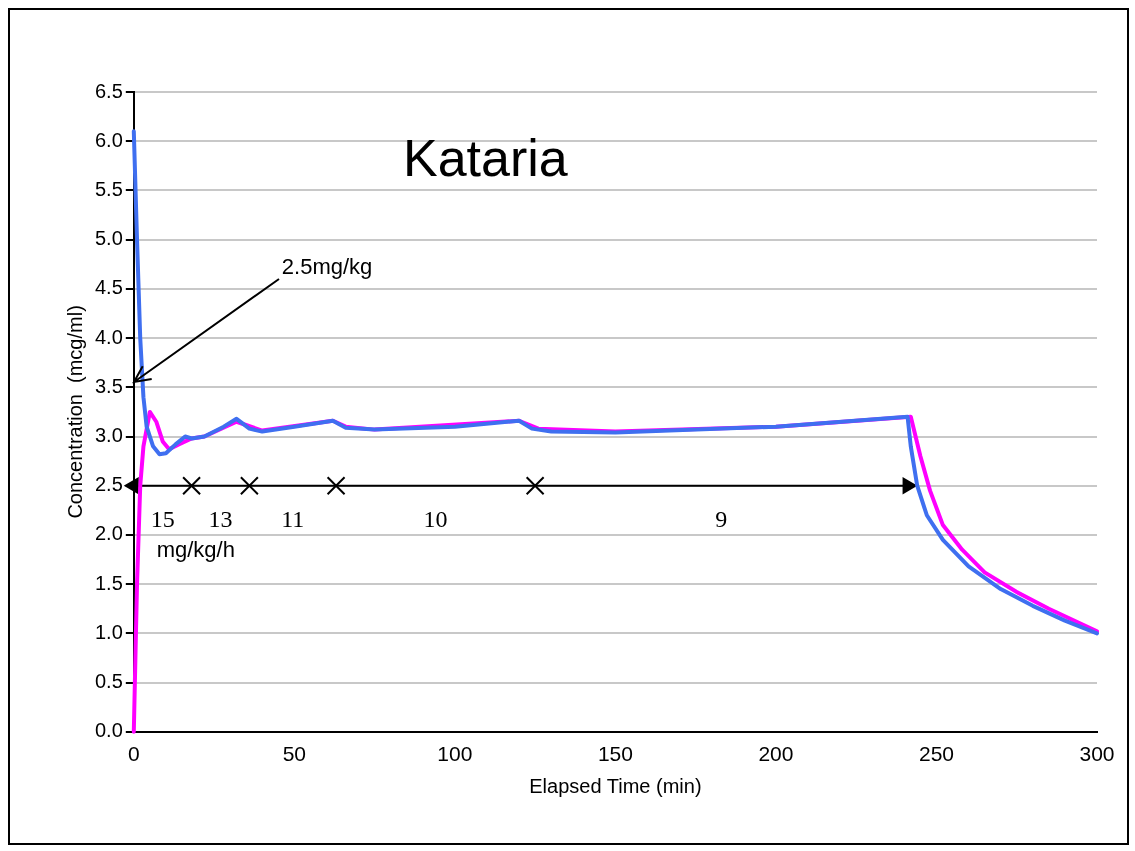  What do you see at coordinates (108, 139) in the screenshot?
I see `y-tick-label: 6.0` at bounding box center [108, 139].